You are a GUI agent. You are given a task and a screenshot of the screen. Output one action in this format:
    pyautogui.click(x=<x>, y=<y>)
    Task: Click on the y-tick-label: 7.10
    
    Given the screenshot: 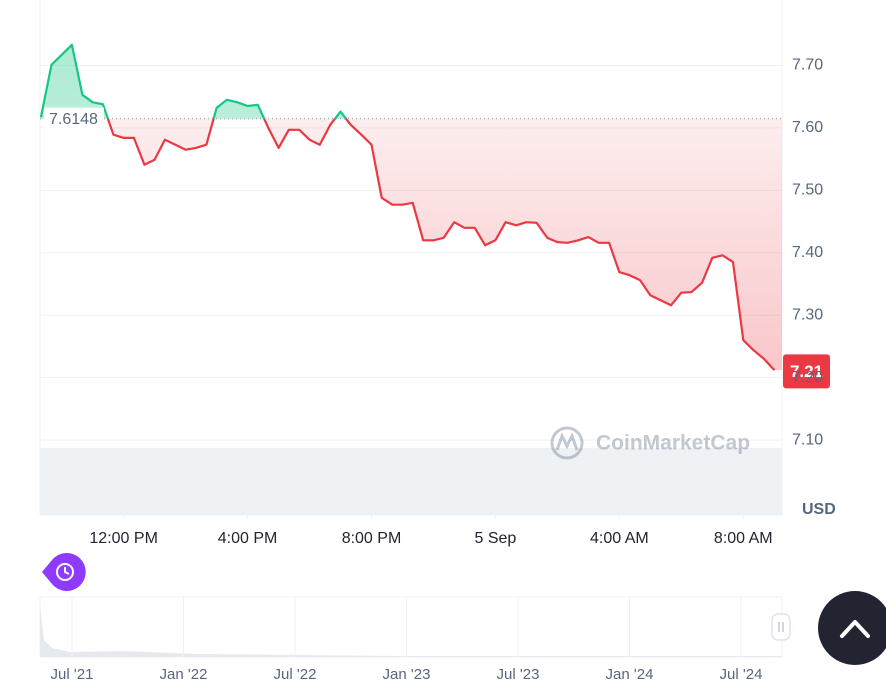 What is the action you would take?
    pyautogui.click(x=807, y=439)
    